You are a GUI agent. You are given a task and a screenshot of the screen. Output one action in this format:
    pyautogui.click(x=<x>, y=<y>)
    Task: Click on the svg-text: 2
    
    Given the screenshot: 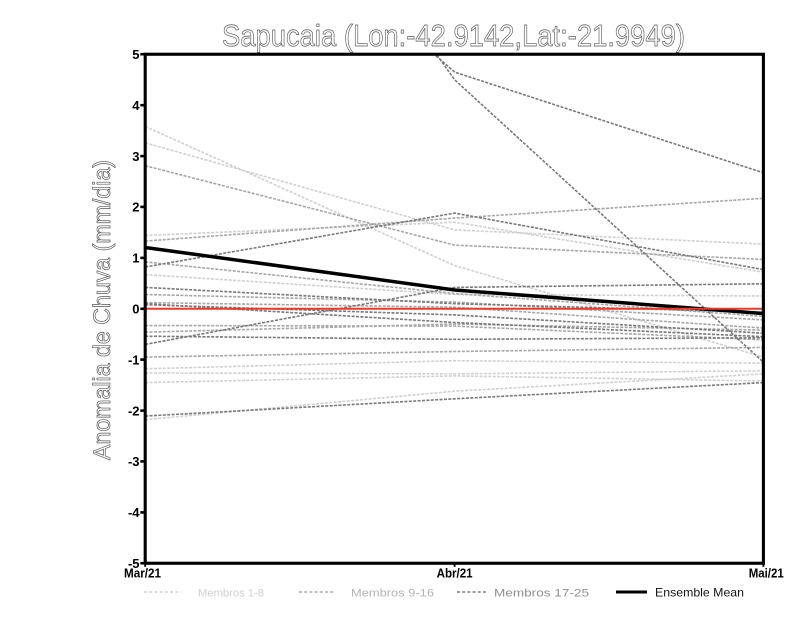 What is the action you would take?
    pyautogui.click(x=135, y=207)
    